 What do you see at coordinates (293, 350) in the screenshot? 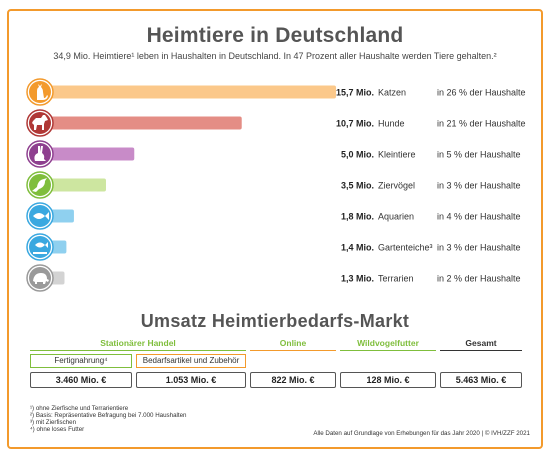
I see `online-divider` at bounding box center [293, 350].